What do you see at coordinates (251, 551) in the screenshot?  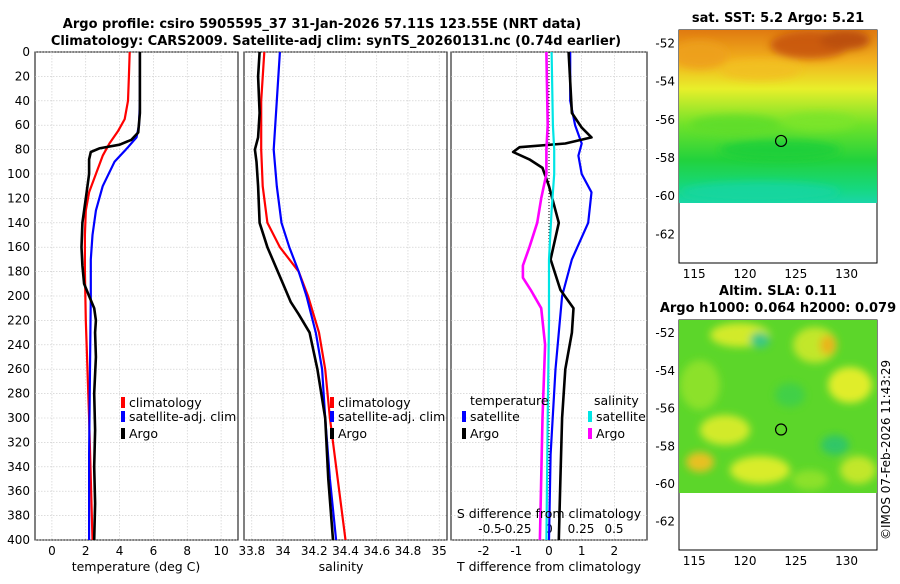 I see `x-tick-label: 33.8` at bounding box center [251, 551].